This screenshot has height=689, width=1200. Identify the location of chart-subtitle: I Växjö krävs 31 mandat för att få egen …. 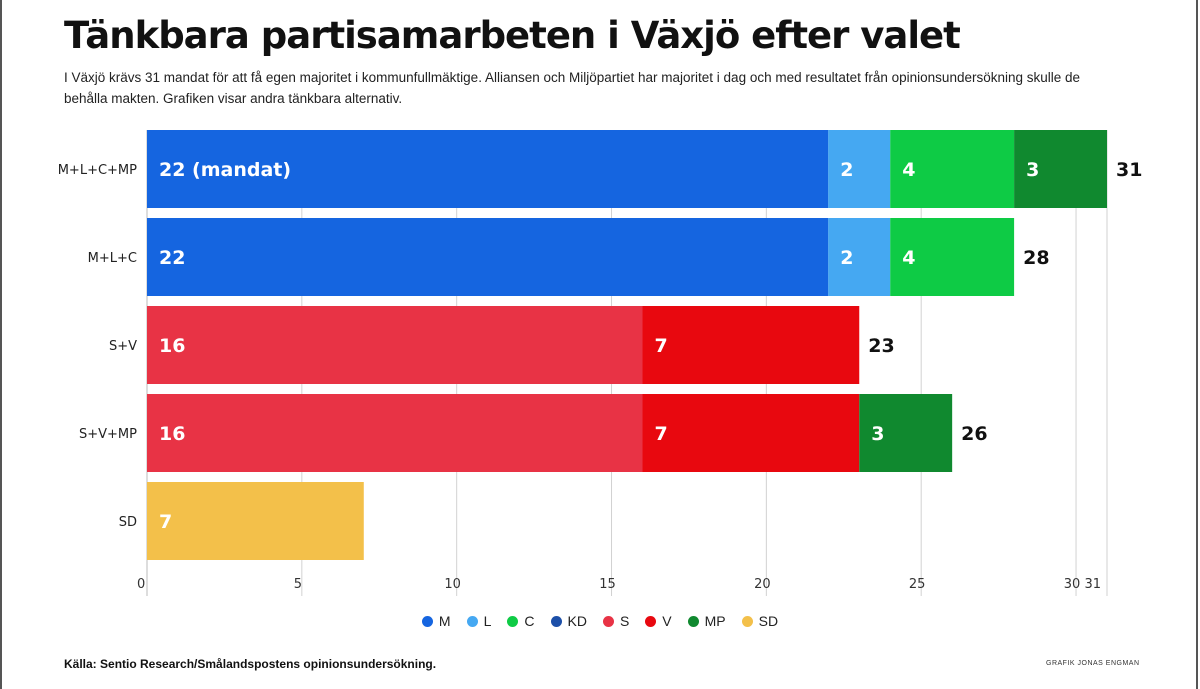
(572, 88).